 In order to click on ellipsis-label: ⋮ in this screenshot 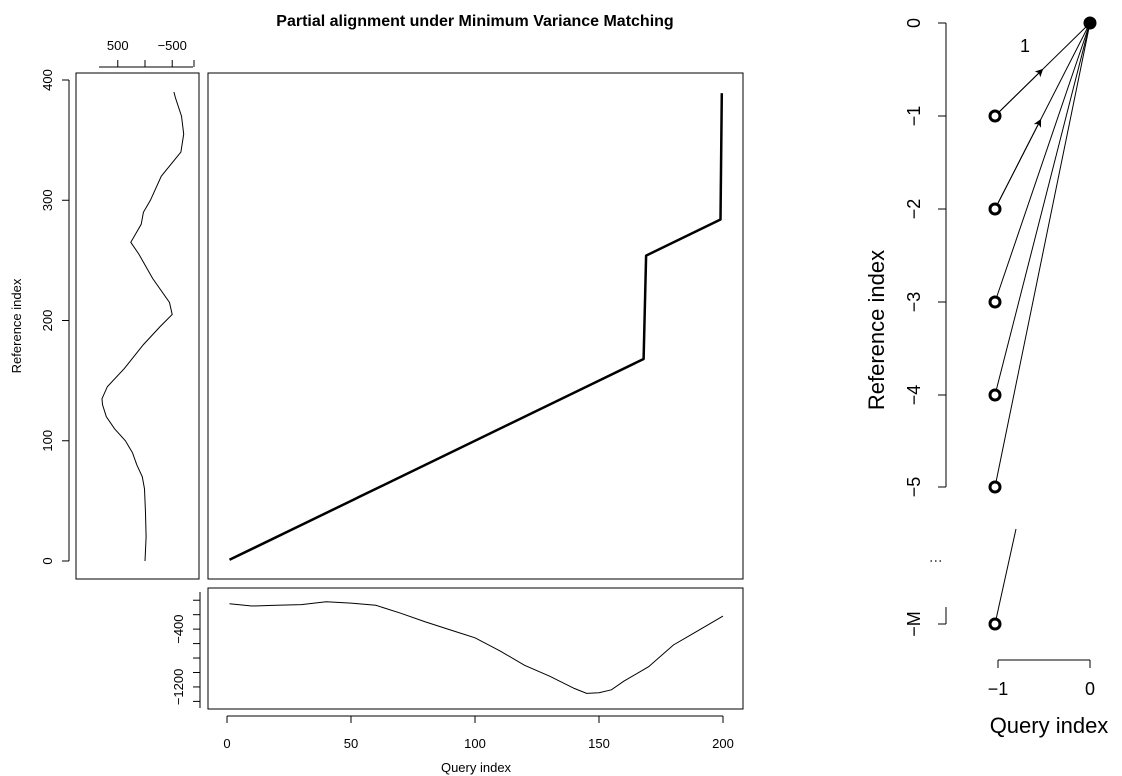, I will do `click(935, 561)`.